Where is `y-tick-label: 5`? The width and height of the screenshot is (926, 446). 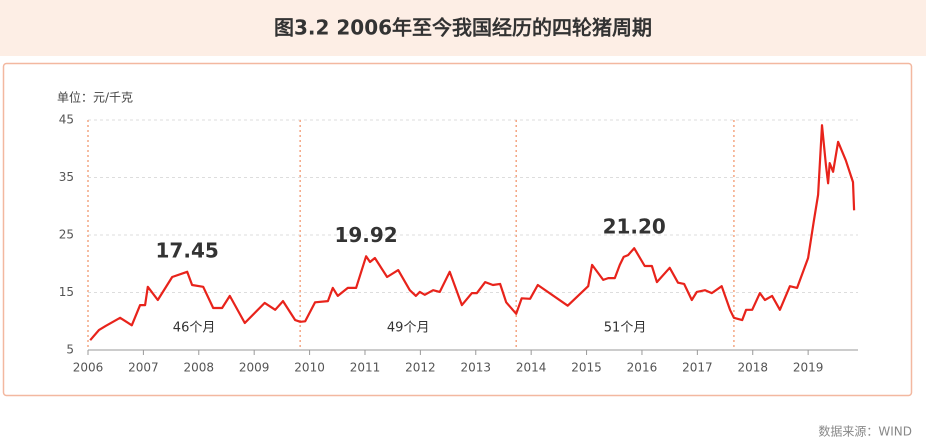 y-tick-label: 5 is located at coordinates (70, 350).